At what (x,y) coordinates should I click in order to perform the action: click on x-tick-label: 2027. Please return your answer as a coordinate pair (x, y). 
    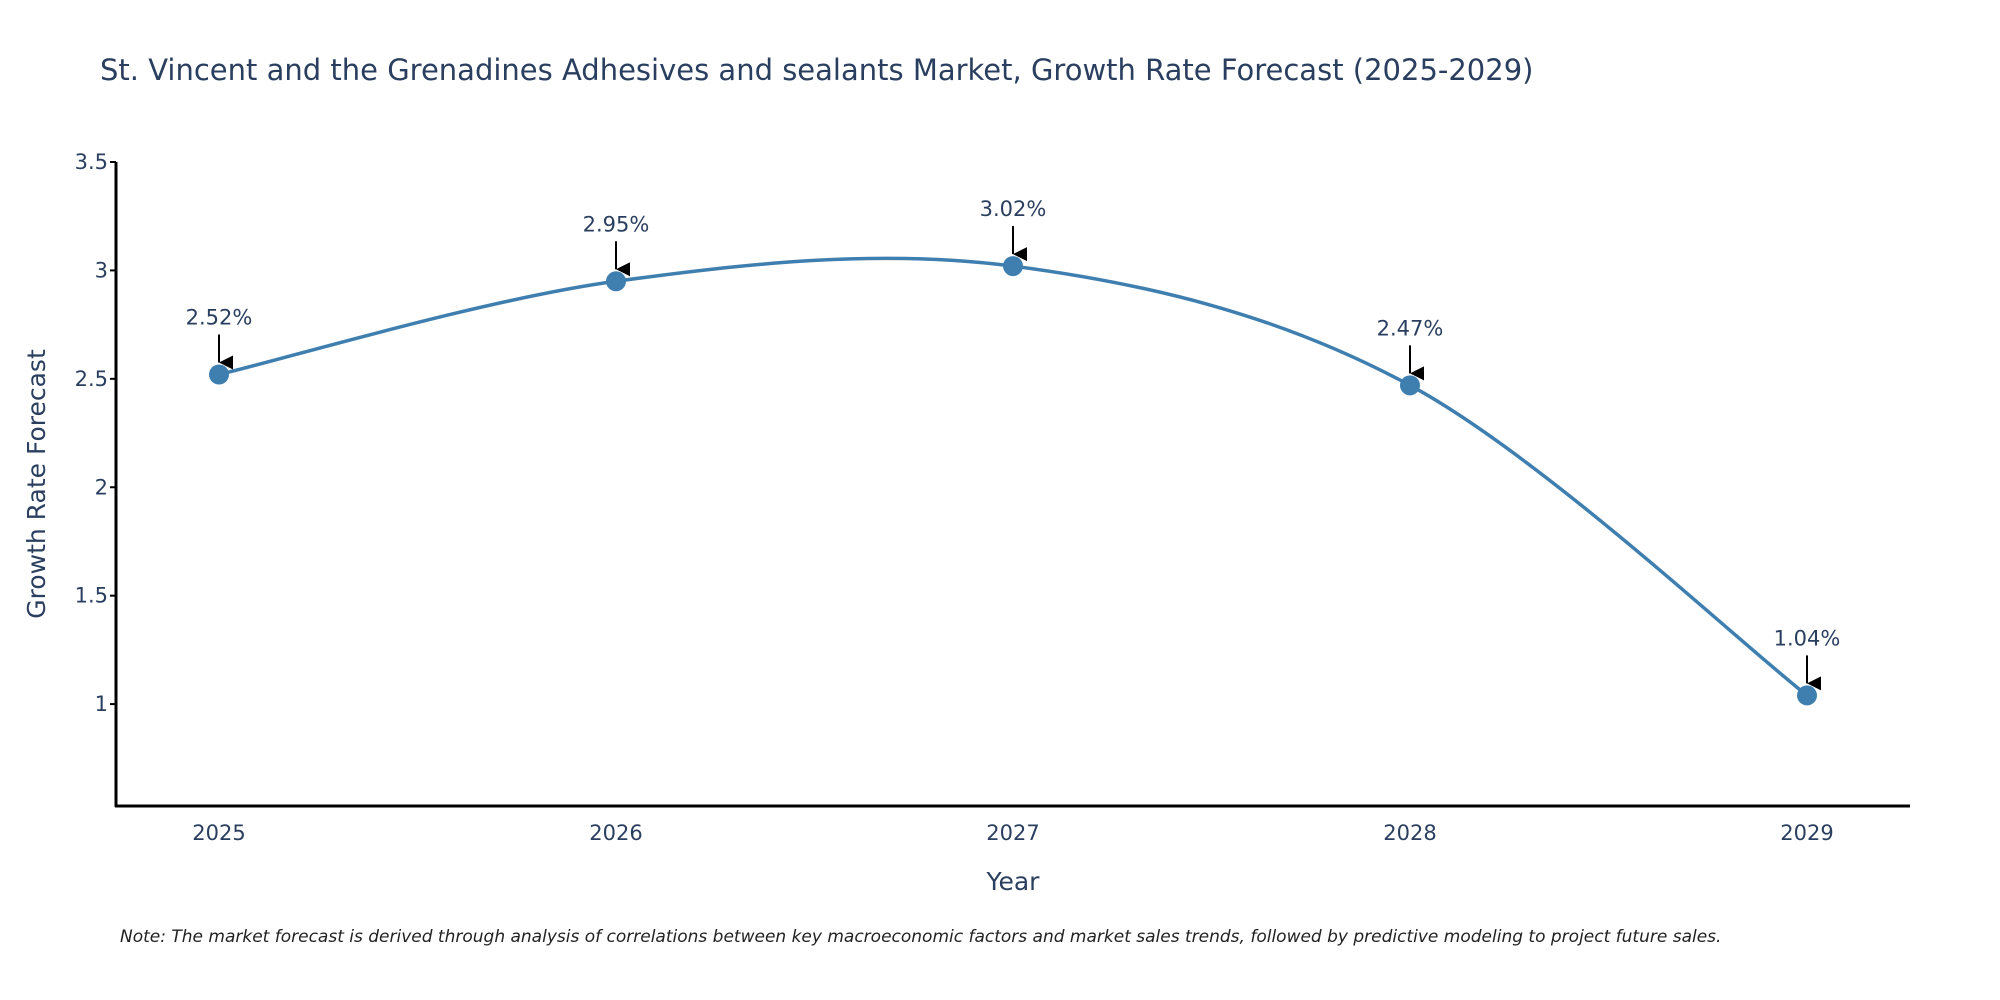
    Looking at the image, I should click on (1012, 833).